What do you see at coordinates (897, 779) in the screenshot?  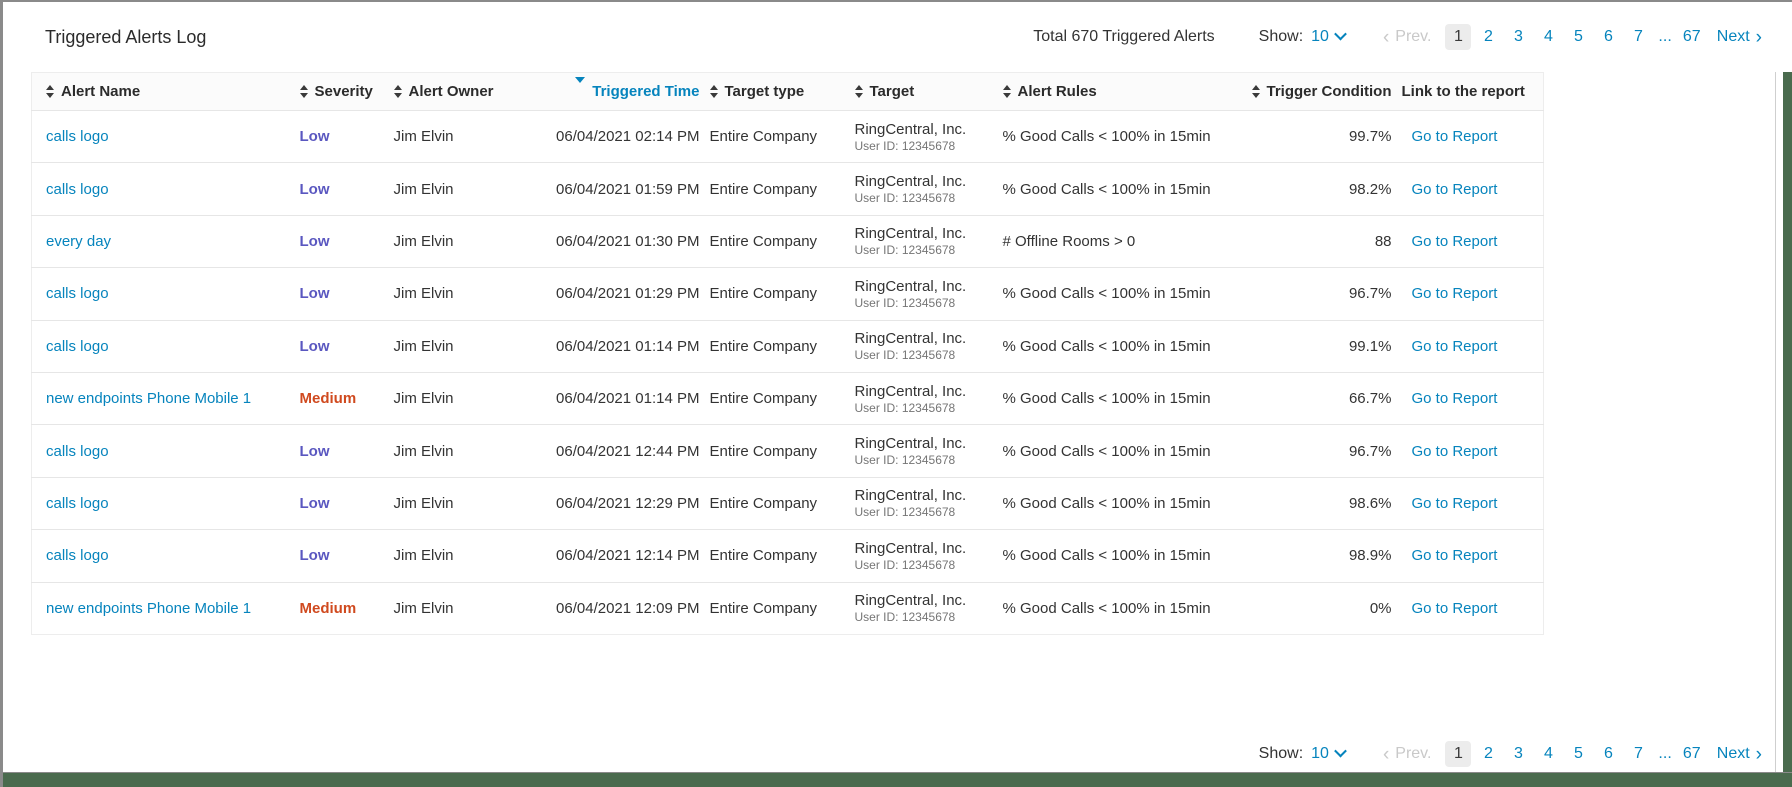 I see `bottom-green-bar` at bounding box center [897, 779].